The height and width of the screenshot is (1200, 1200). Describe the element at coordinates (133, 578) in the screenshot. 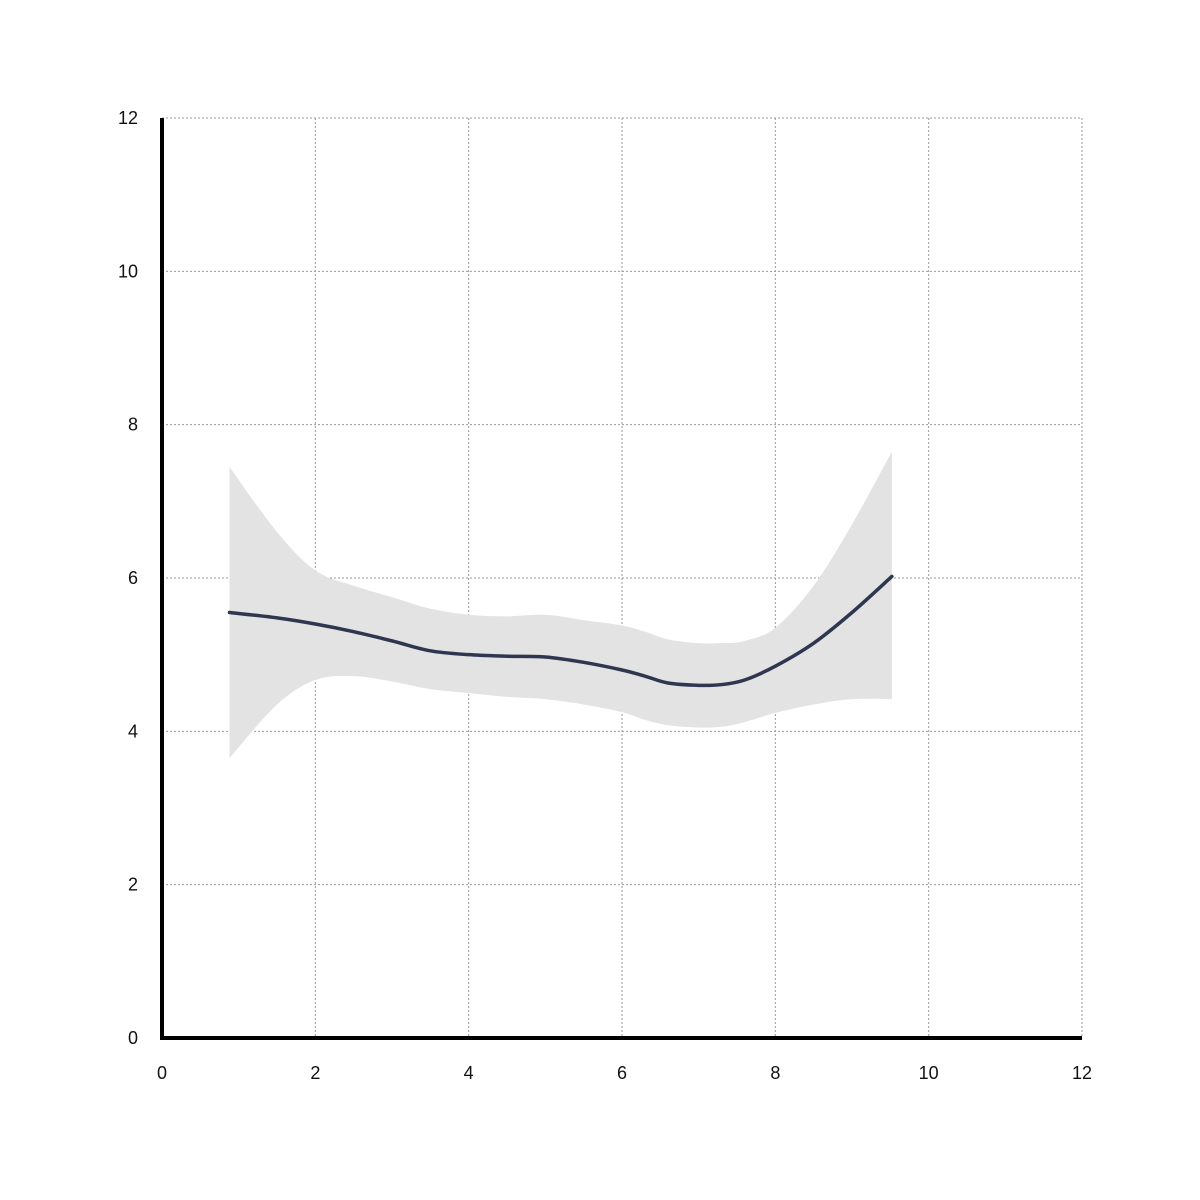

I see `y-tick-label: 6` at that location.